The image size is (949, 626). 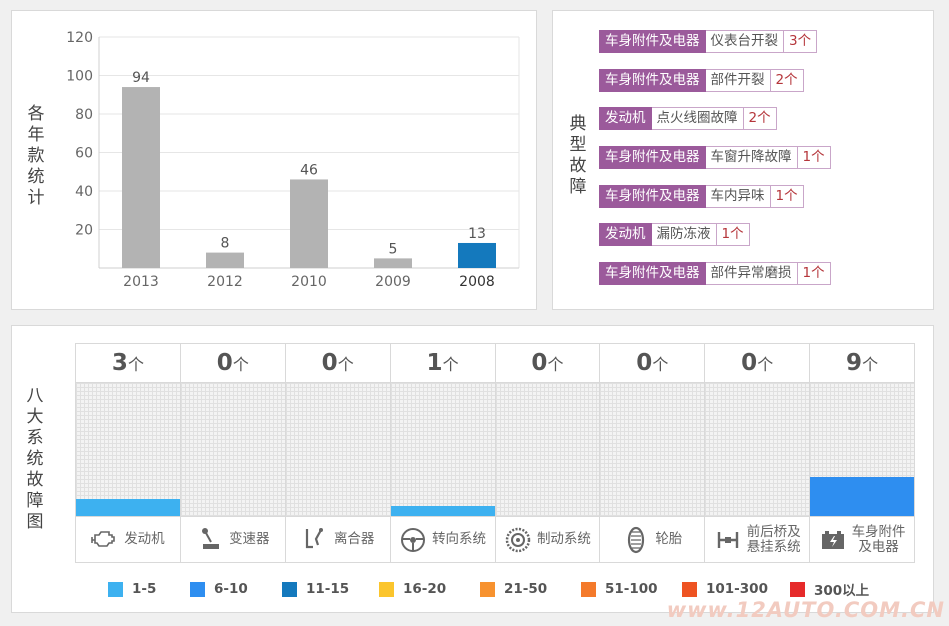 I want to click on bar-2012, so click(x=225, y=260).